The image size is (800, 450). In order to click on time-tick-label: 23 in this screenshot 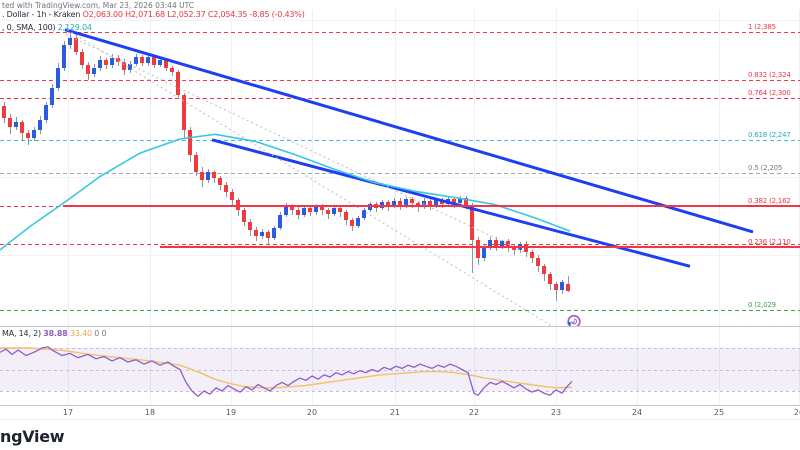, I will do `click(556, 412)`.